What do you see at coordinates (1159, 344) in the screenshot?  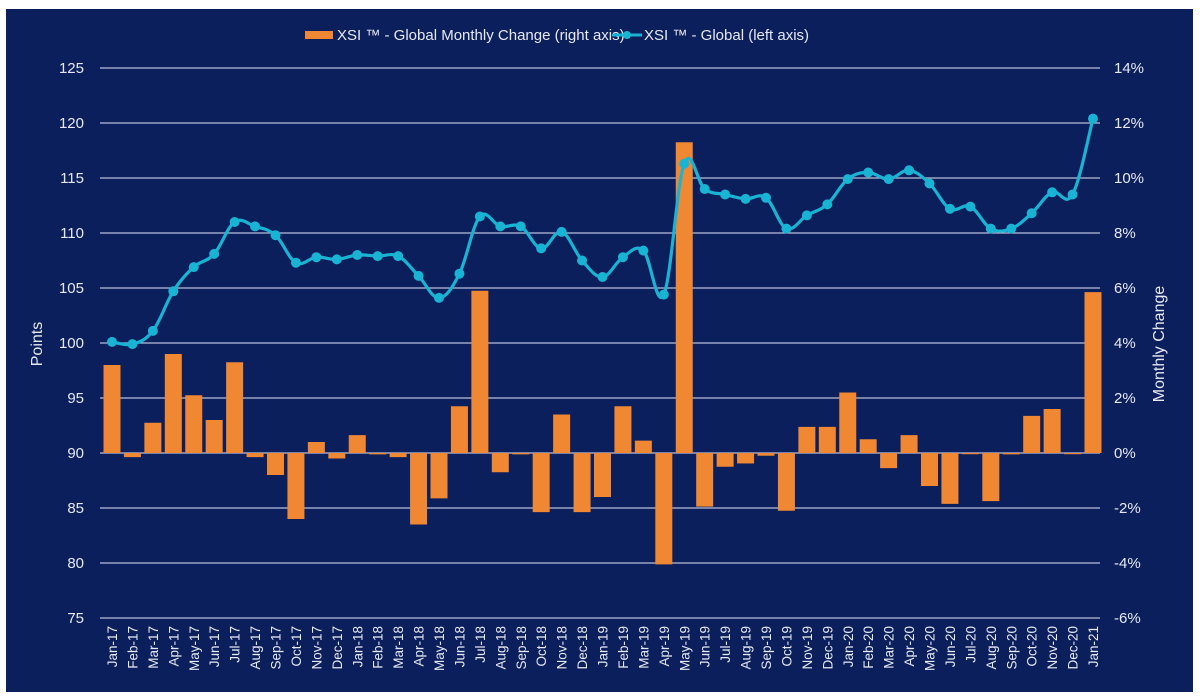 I see `right-axis-title: Monthly Change` at bounding box center [1159, 344].